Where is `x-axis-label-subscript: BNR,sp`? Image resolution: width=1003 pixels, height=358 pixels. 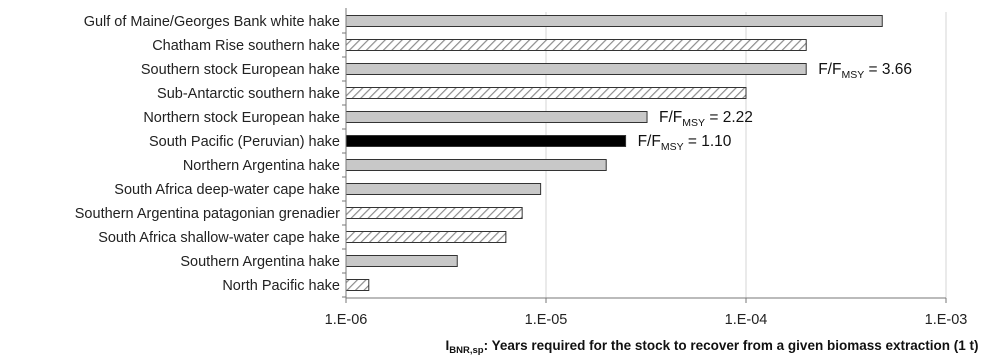
x-axis-label-subscript: BNR,sp is located at coordinates (466, 350).